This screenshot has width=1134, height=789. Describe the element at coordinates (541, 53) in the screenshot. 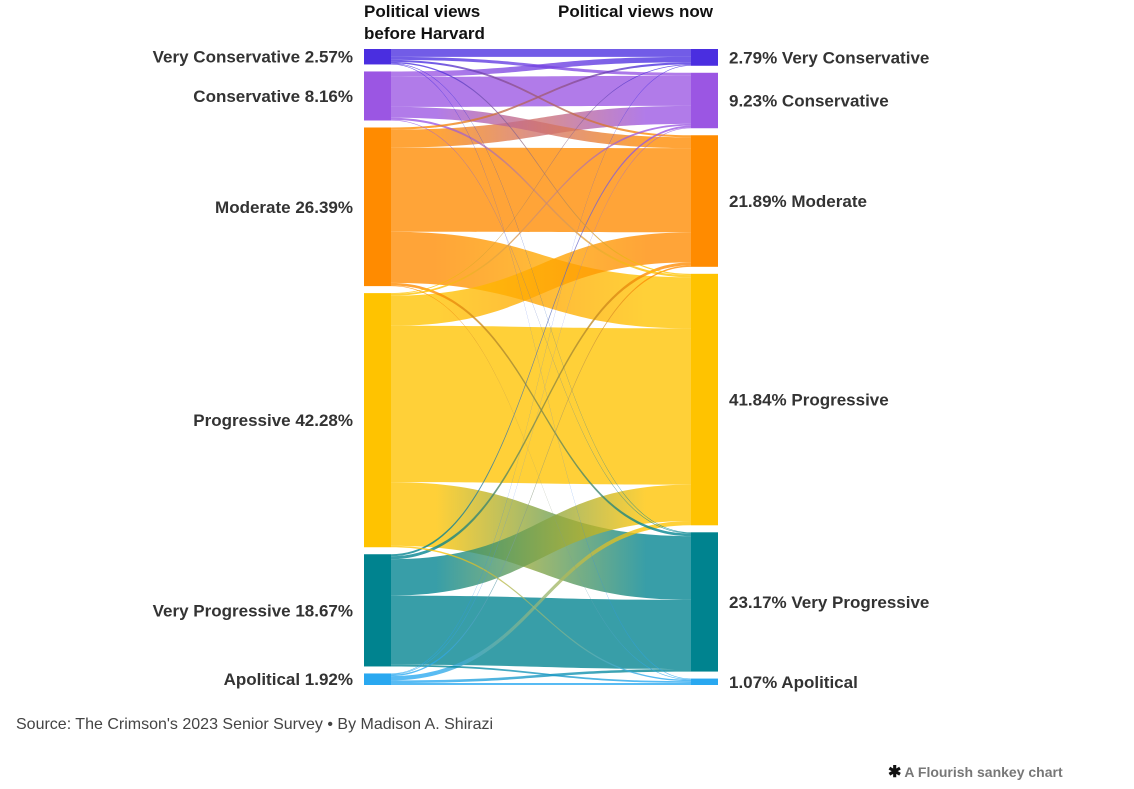

I see `flow-very-conservative-to-very-conservative` at that location.